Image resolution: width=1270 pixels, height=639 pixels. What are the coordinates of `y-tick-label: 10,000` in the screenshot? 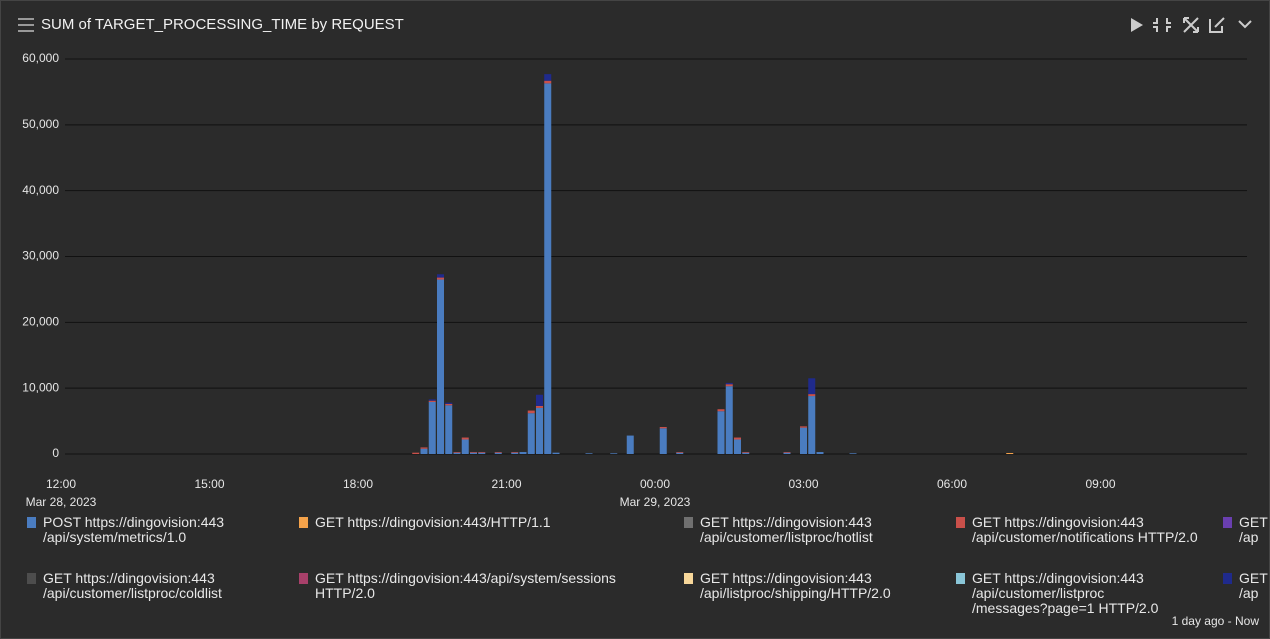 It's located at (40, 387).